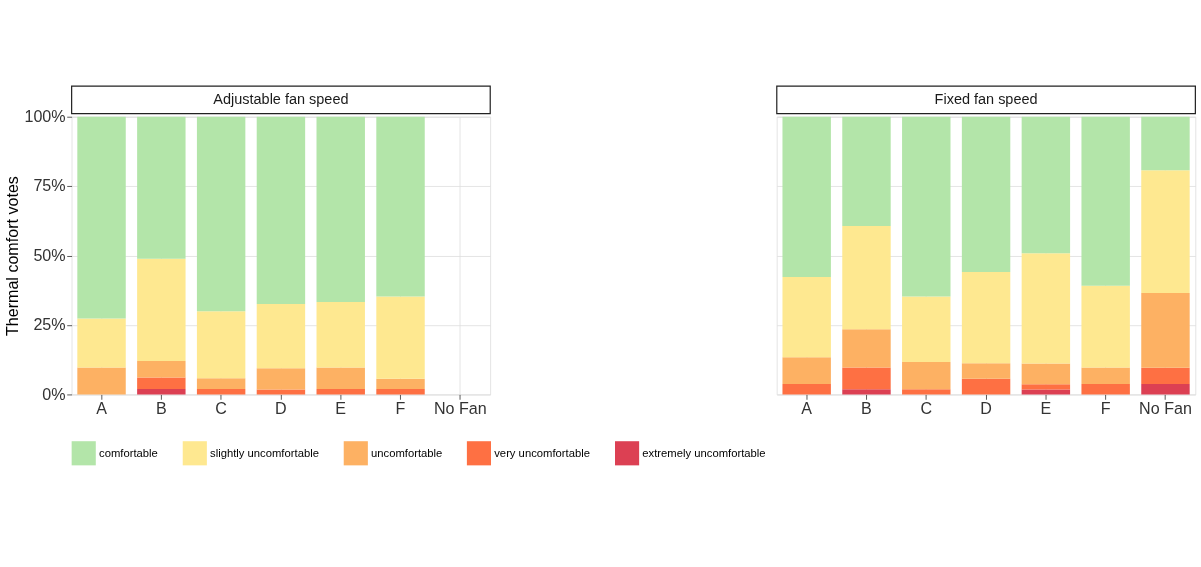 This screenshot has height=567, width=1201. Describe the element at coordinates (264, 452) in the screenshot. I see `legend-label: slightly uncomfortable` at that location.